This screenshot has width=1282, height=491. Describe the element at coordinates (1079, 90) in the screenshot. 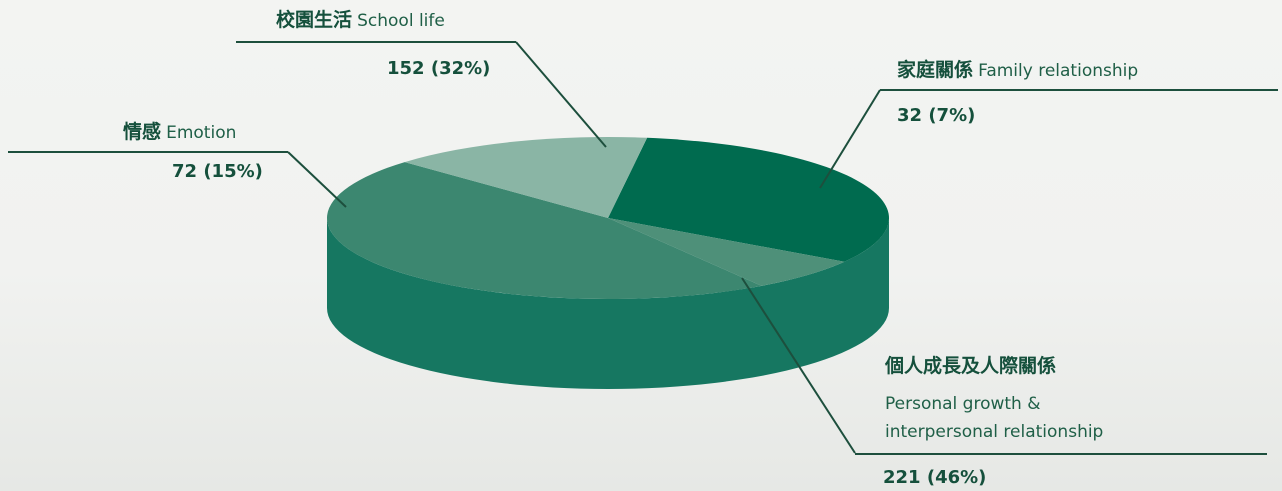

I see `leader-line-family` at that location.